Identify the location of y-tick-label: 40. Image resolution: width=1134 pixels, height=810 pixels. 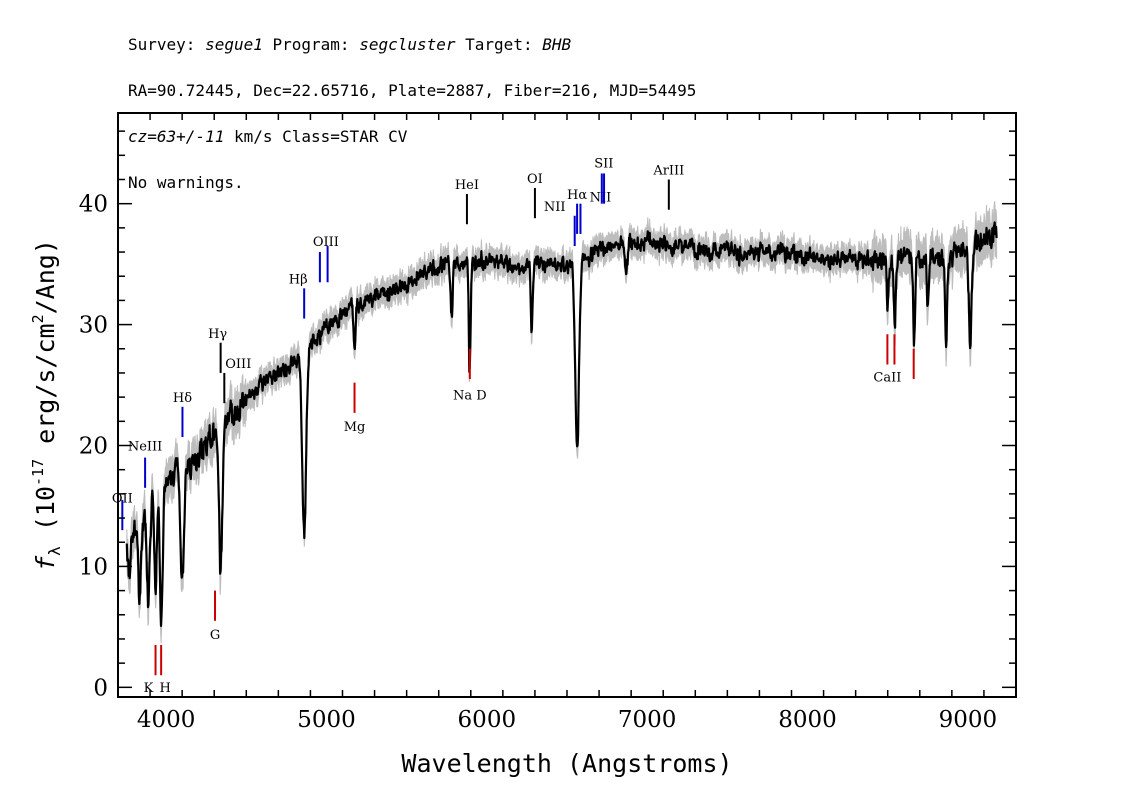
(93, 205).